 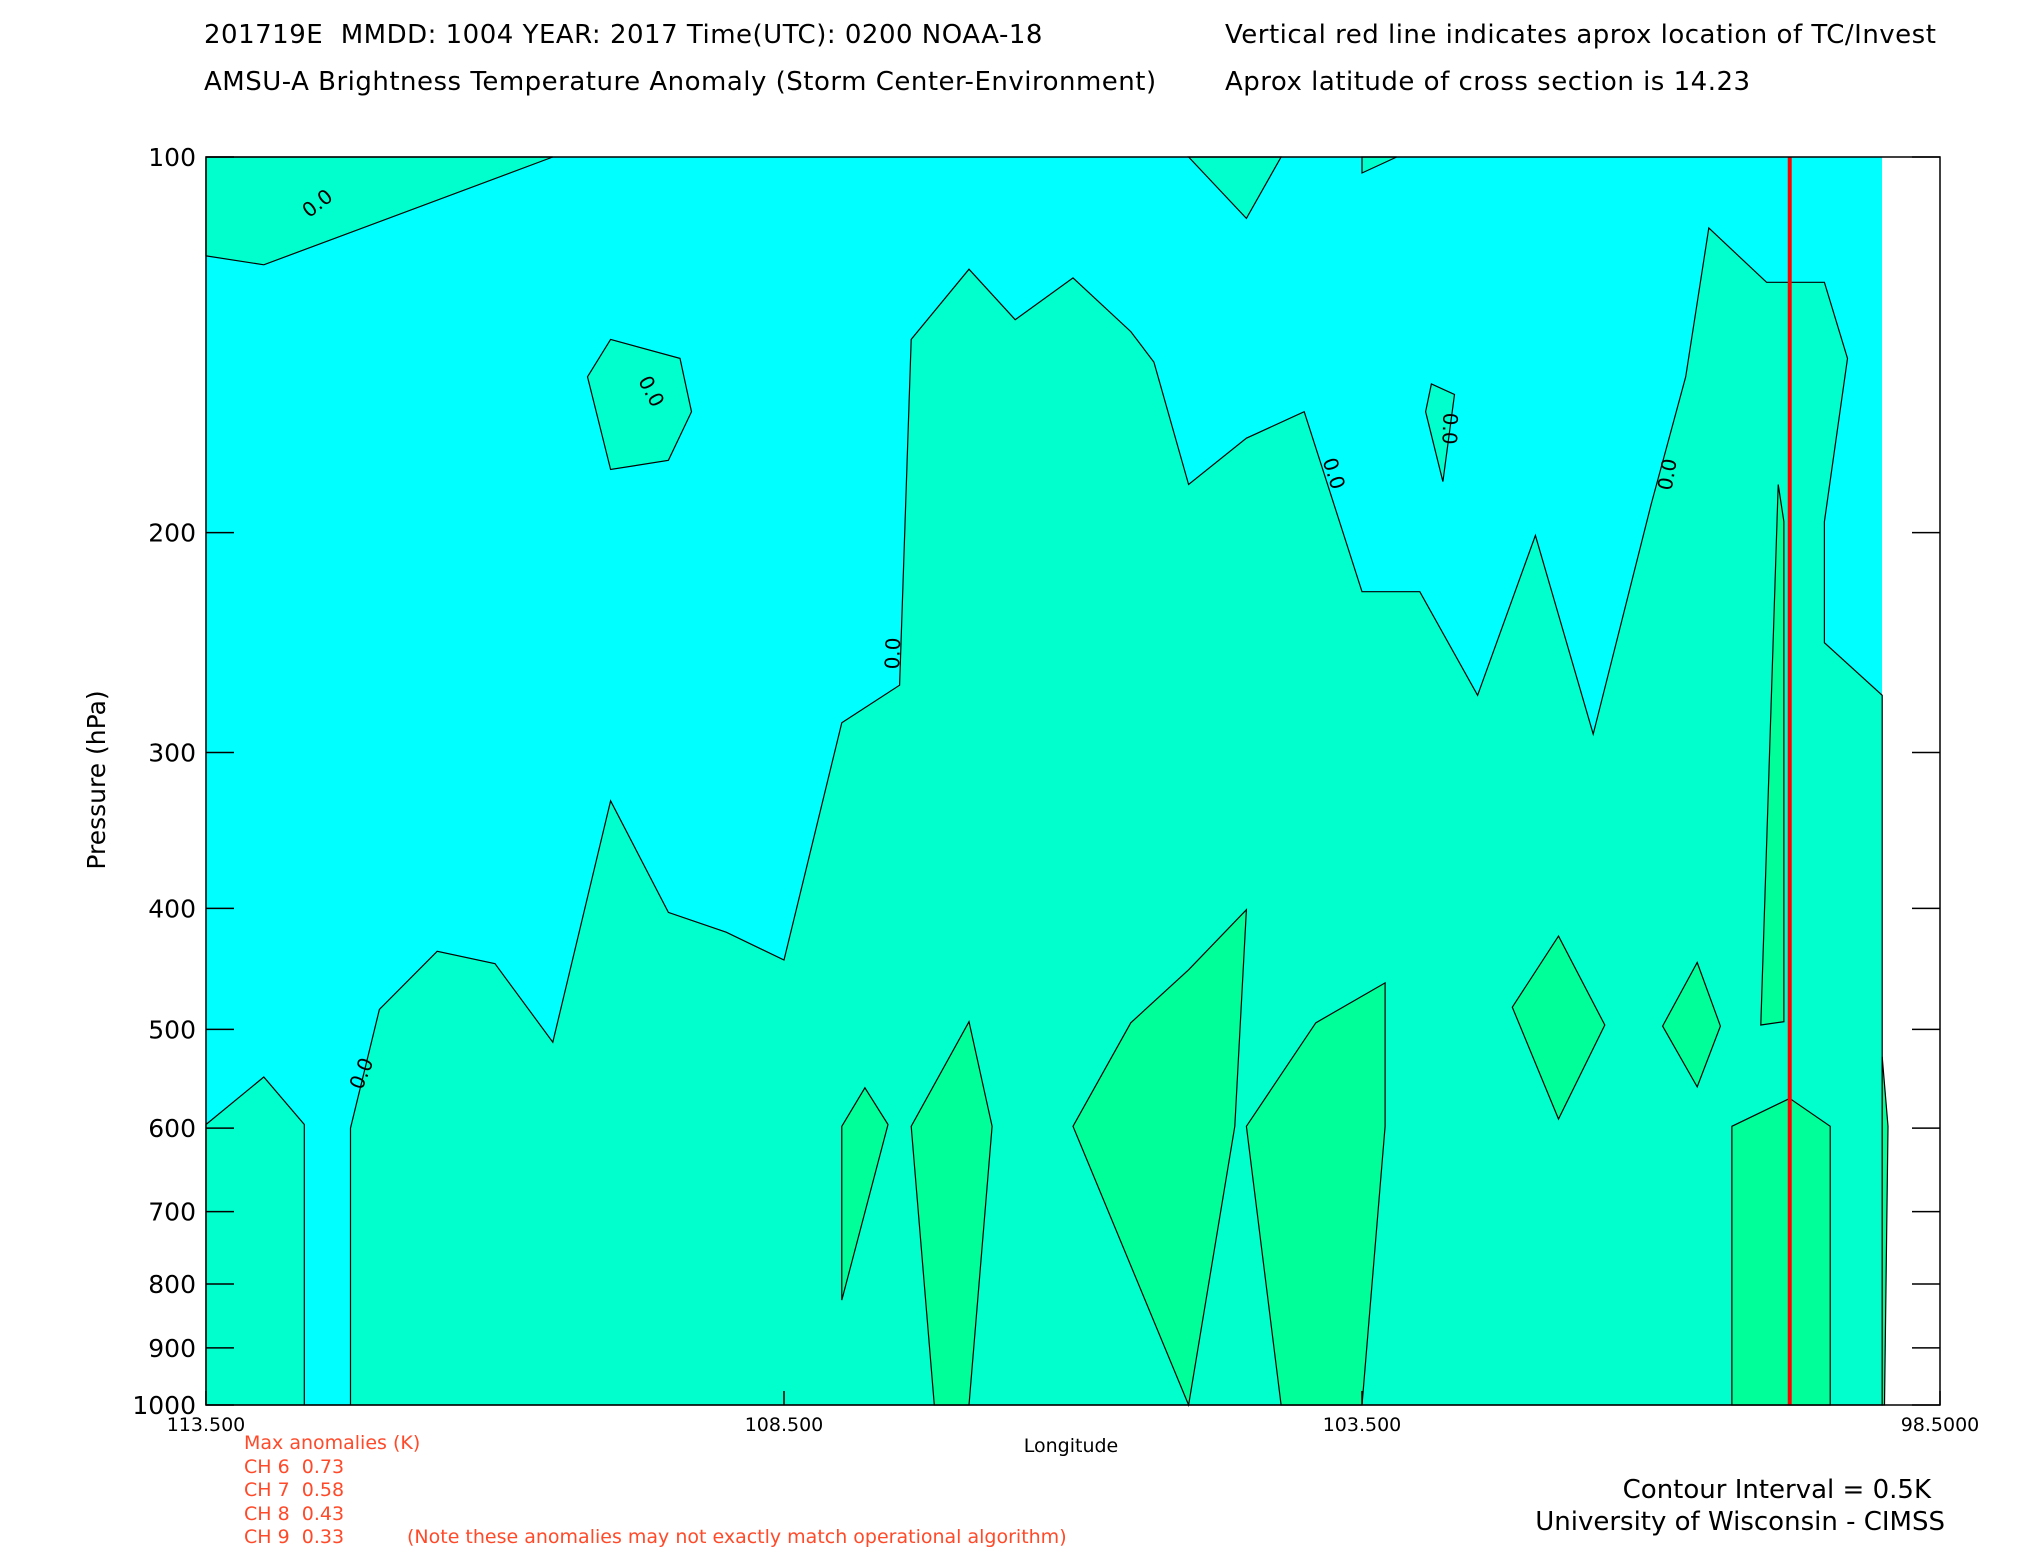 What do you see at coordinates (1776, 1490) in the screenshot?
I see `contour-interval-text: Contour Interval = 0.5K` at bounding box center [1776, 1490].